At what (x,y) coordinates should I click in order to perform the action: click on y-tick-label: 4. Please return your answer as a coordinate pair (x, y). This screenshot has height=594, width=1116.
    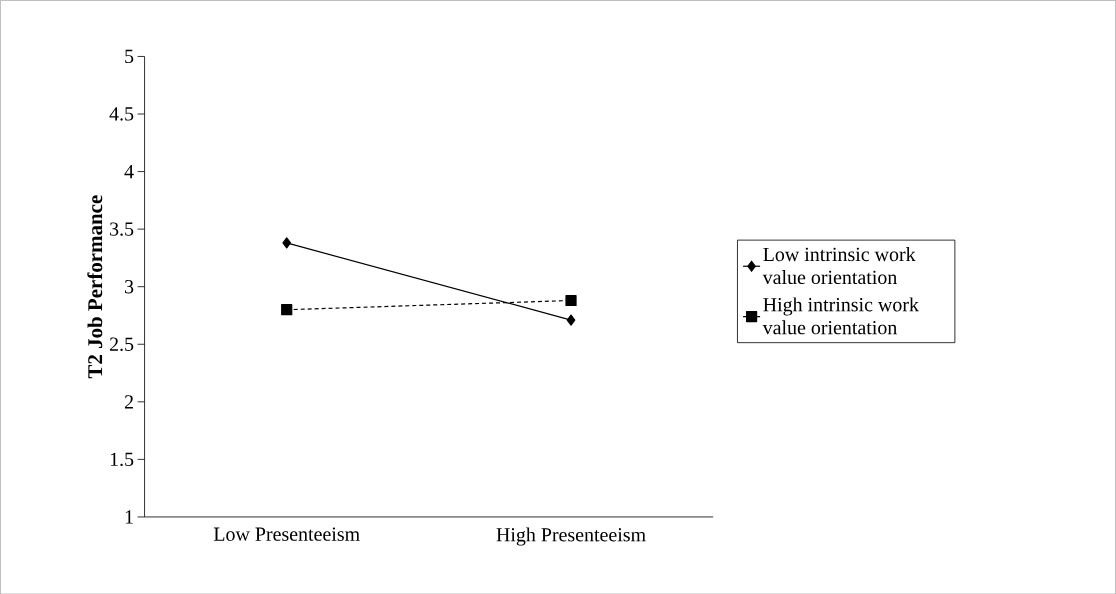
    Looking at the image, I should click on (129, 171).